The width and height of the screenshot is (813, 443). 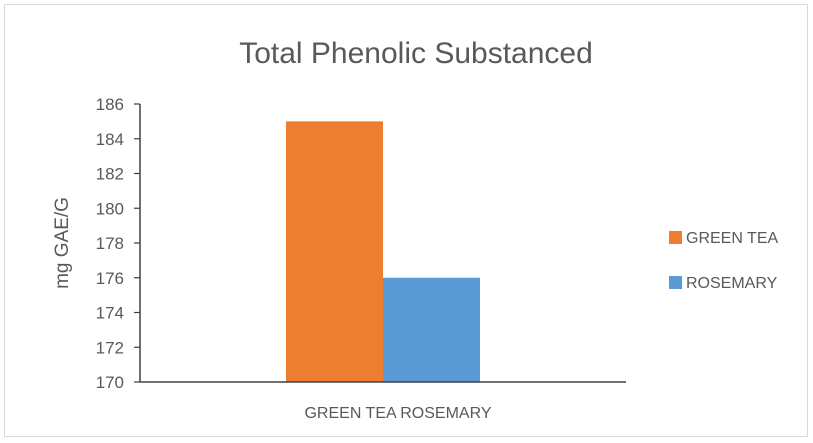 What do you see at coordinates (110, 313) in the screenshot?
I see `y-tick-label: 174` at bounding box center [110, 313].